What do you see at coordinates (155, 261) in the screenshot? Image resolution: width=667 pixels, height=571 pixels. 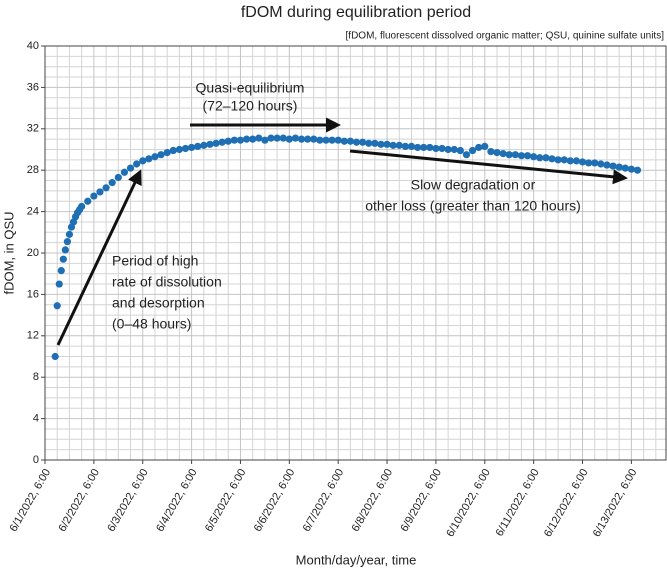 I see `annotation: Period of high` at bounding box center [155, 261].